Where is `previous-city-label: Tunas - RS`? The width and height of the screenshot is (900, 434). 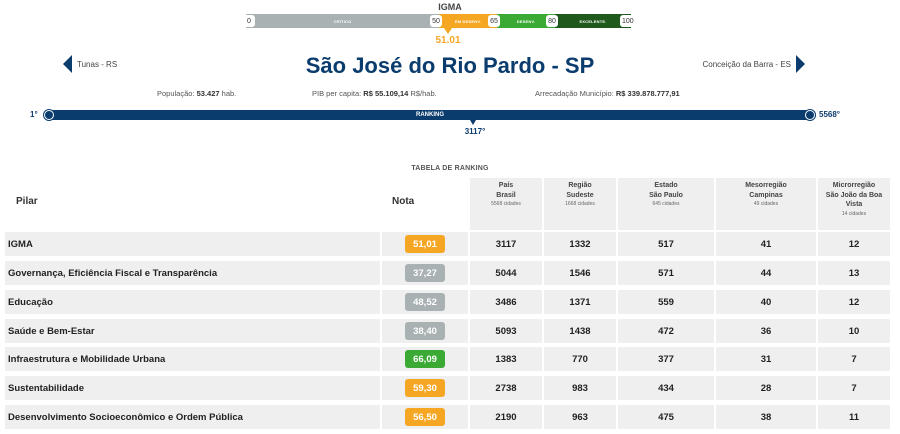
previous-city-label: Tunas - RS is located at coordinates (97, 64).